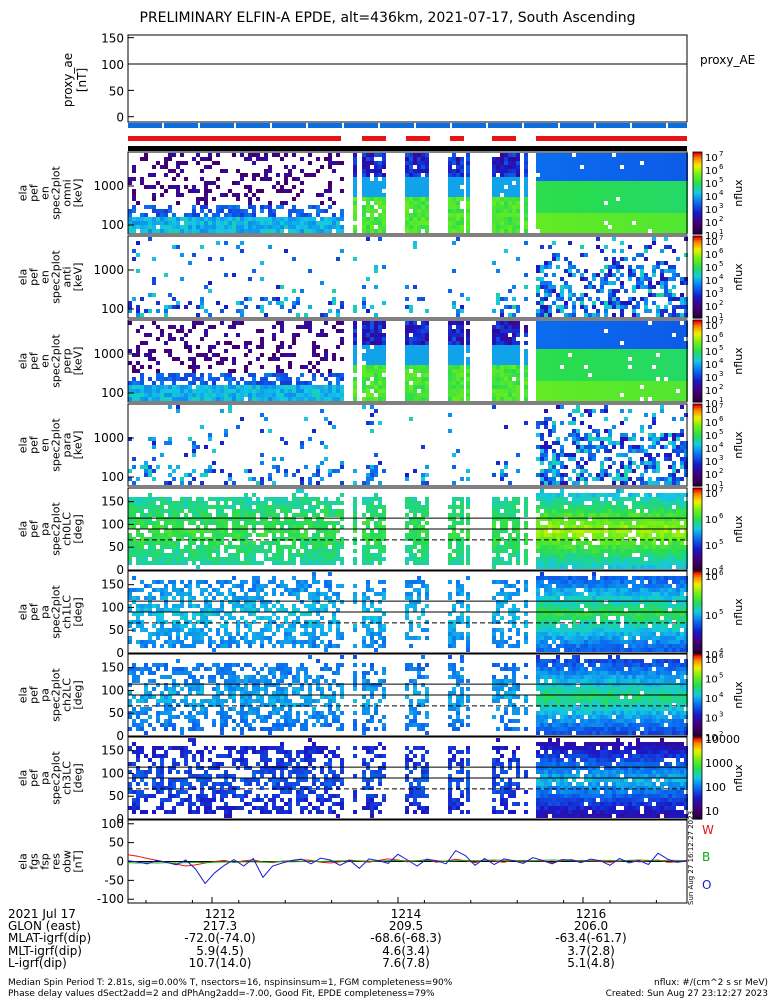 This screenshot has width=775, height=1000. What do you see at coordinates (721, 316) in the screenshot?
I see `colorbar-tick-exponent: 1` at bounding box center [721, 316].